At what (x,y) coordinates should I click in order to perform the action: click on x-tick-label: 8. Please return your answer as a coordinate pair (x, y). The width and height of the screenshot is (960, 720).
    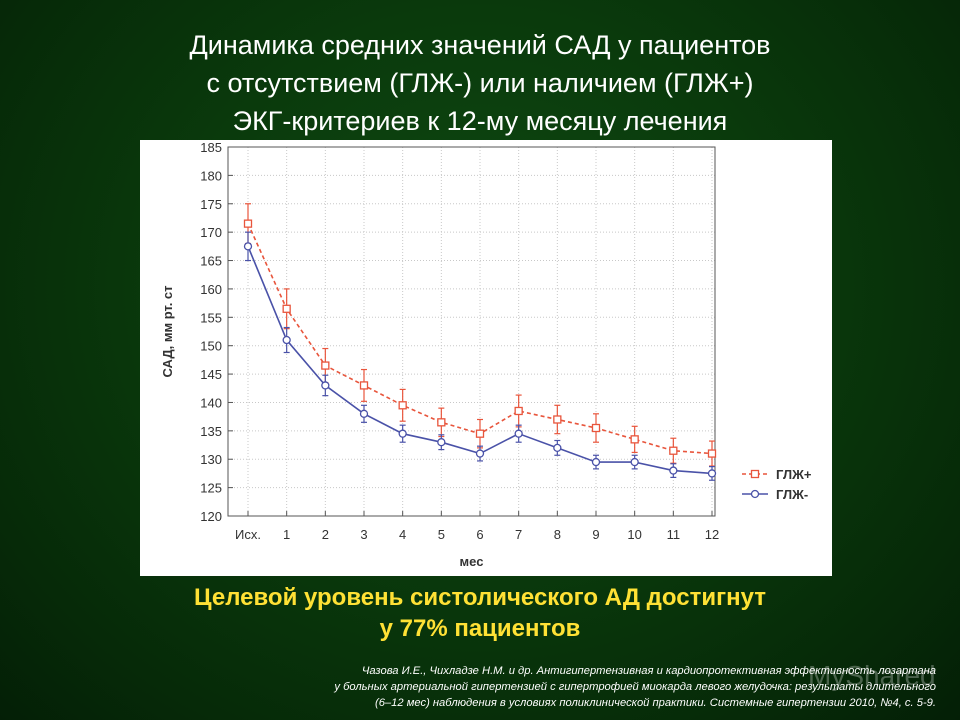
    Looking at the image, I should click on (557, 534).